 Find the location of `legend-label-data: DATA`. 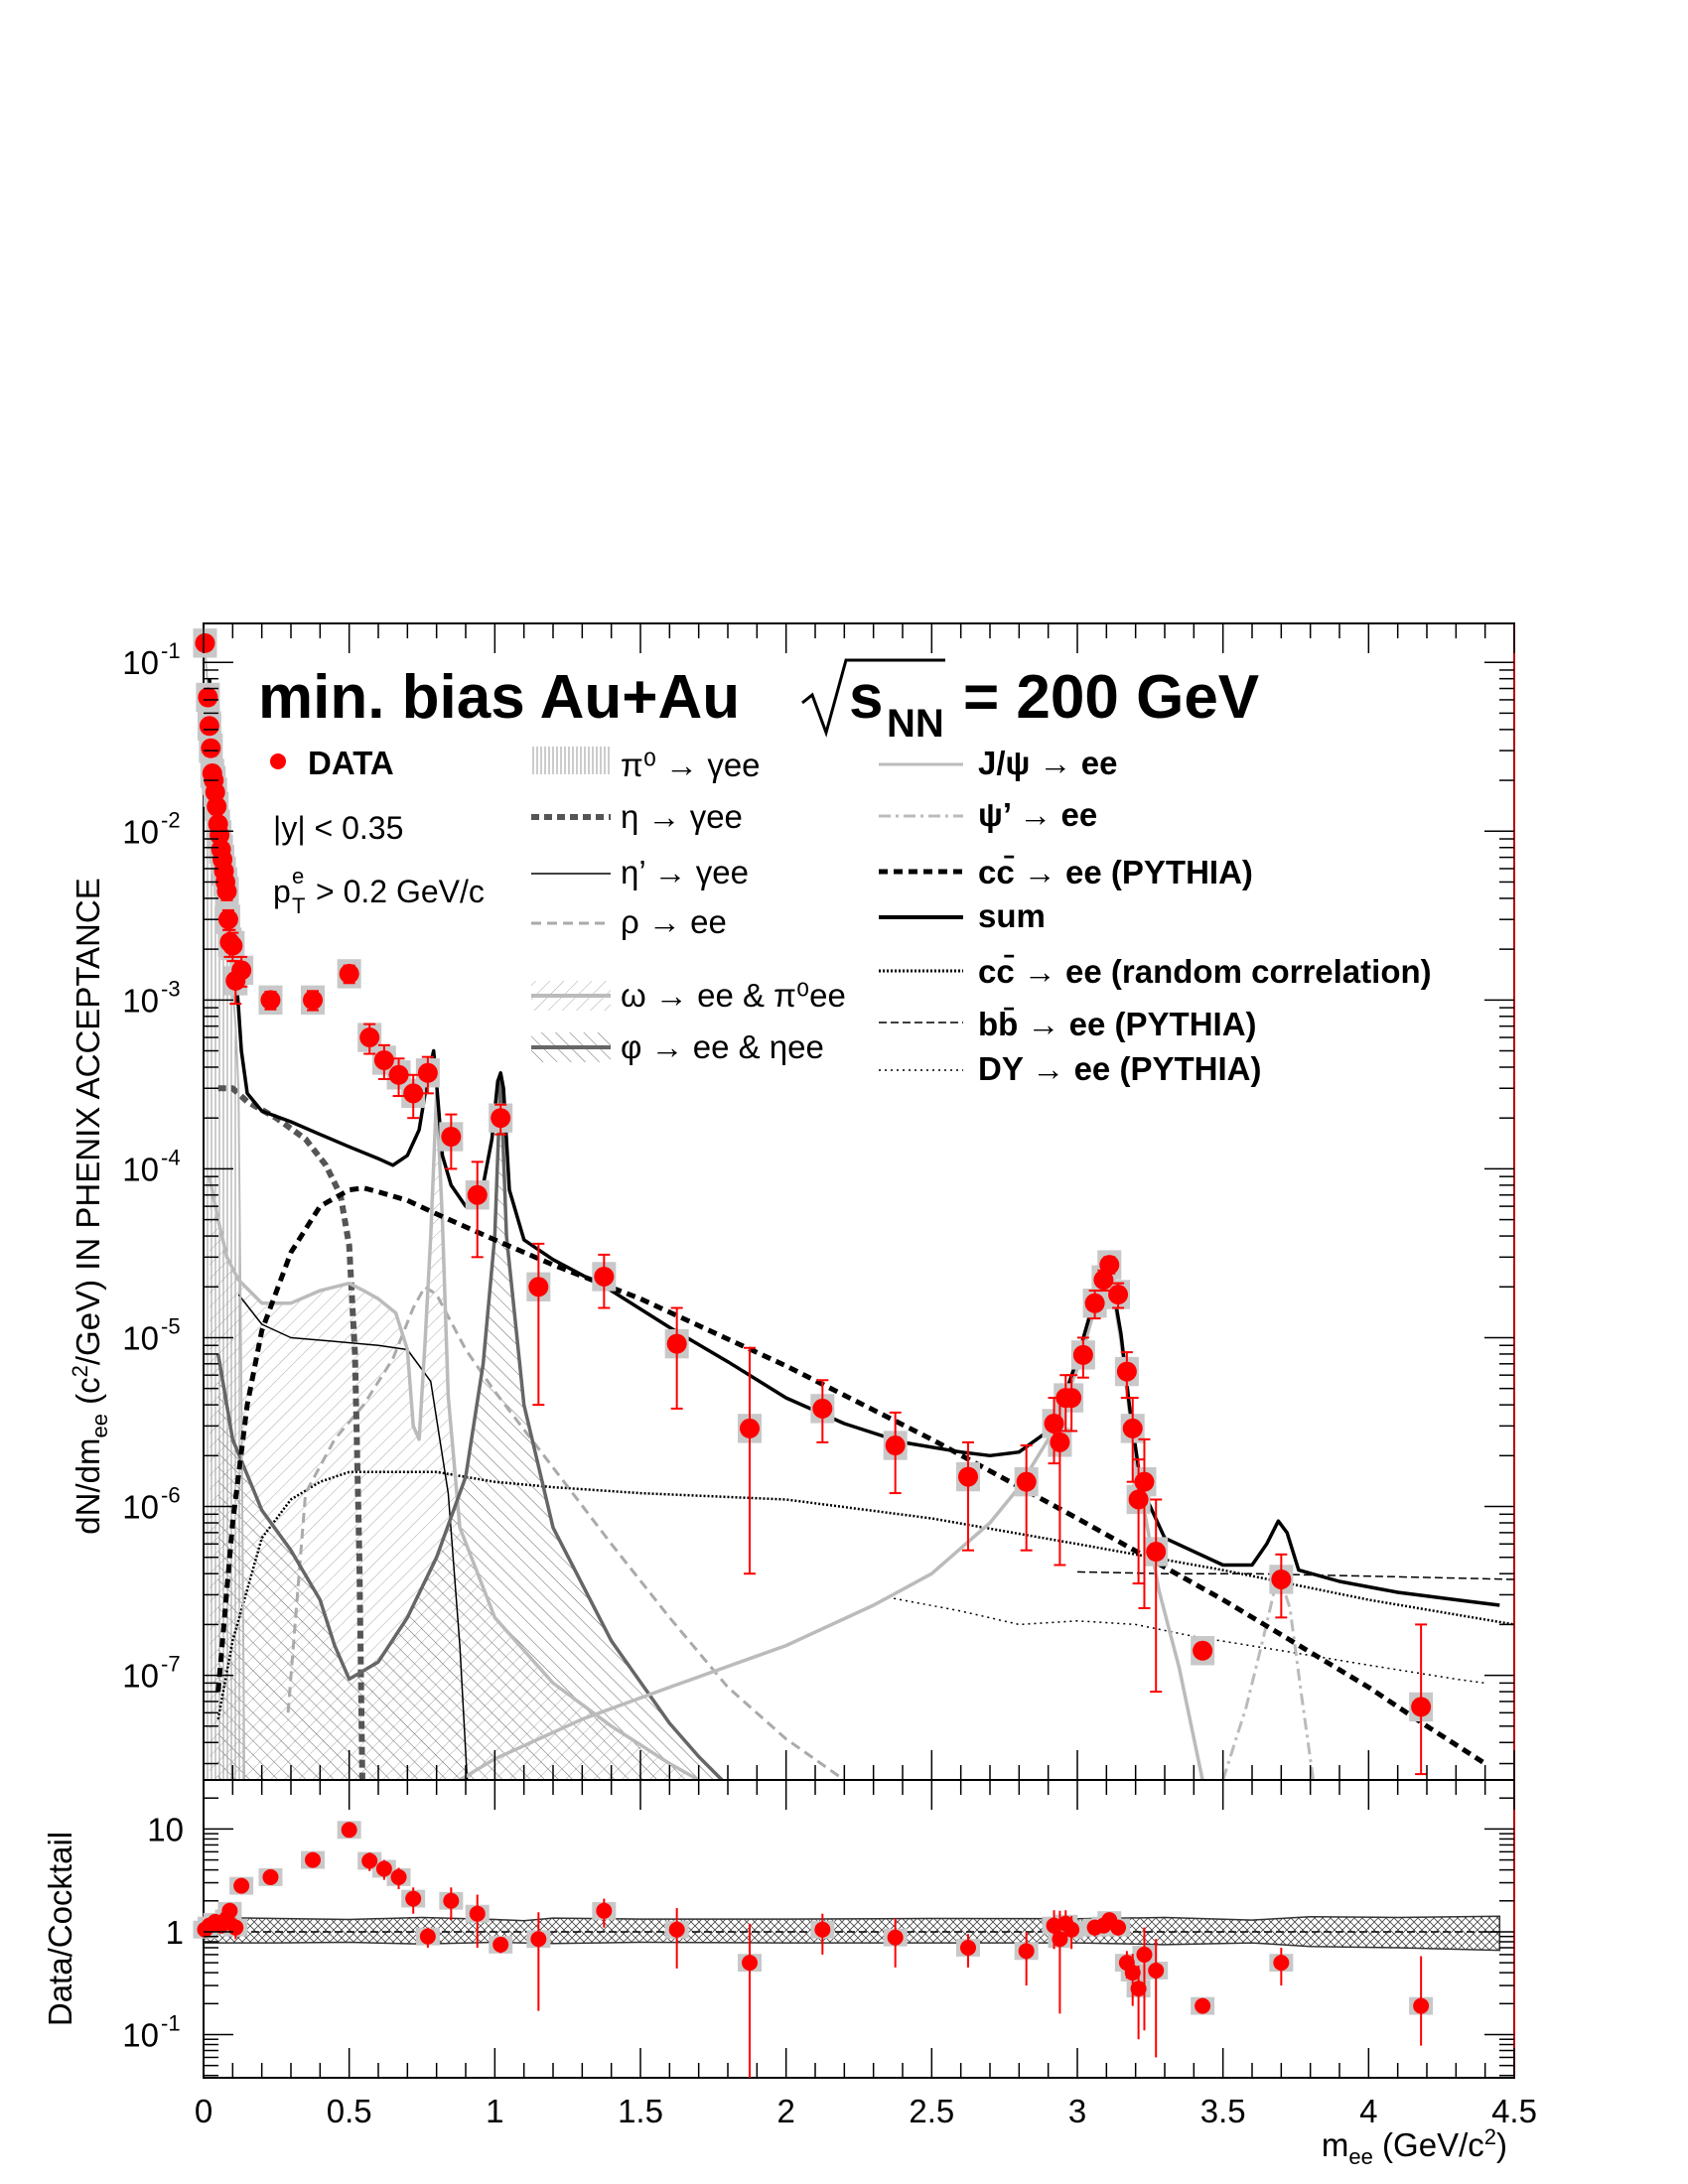

legend-label-data: DATA is located at coordinates (351, 763).